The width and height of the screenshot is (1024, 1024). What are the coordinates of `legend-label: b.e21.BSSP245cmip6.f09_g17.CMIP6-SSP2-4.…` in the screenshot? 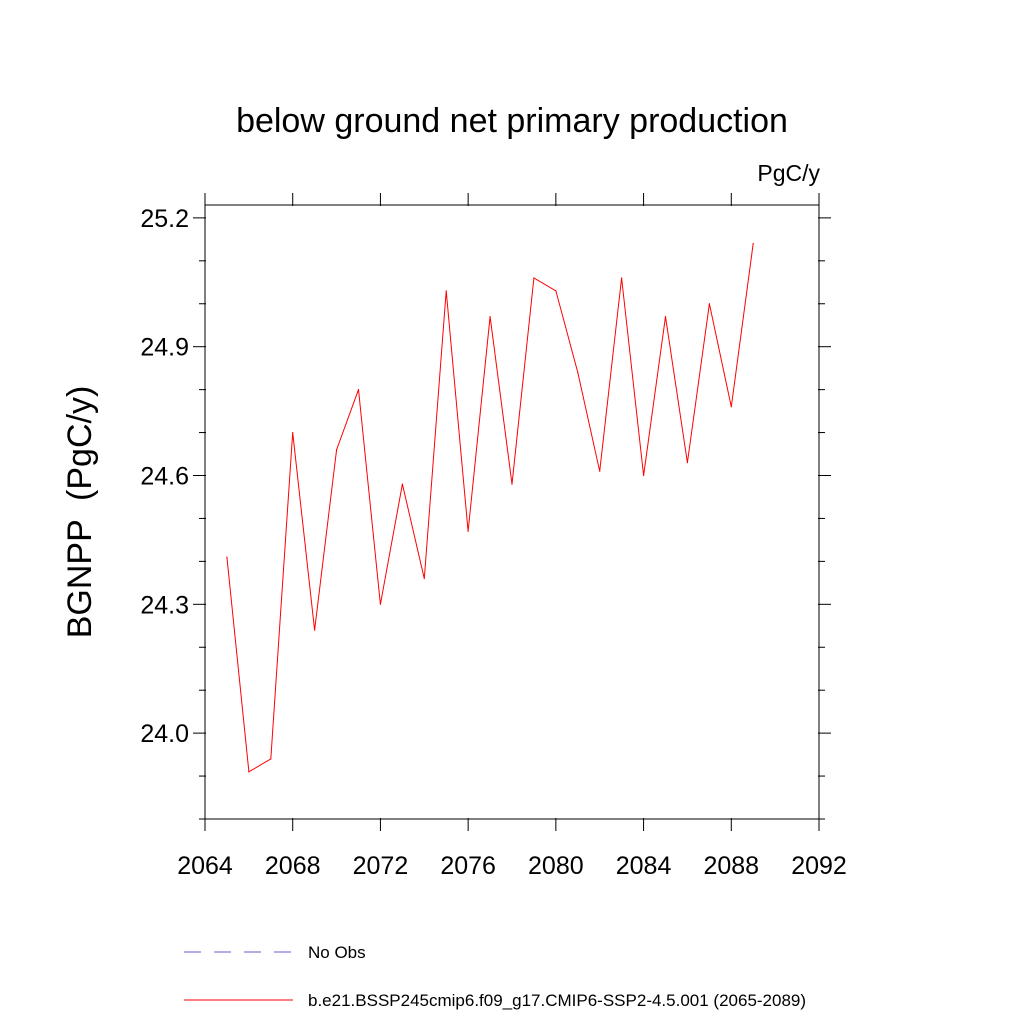 It's located at (557, 1000).